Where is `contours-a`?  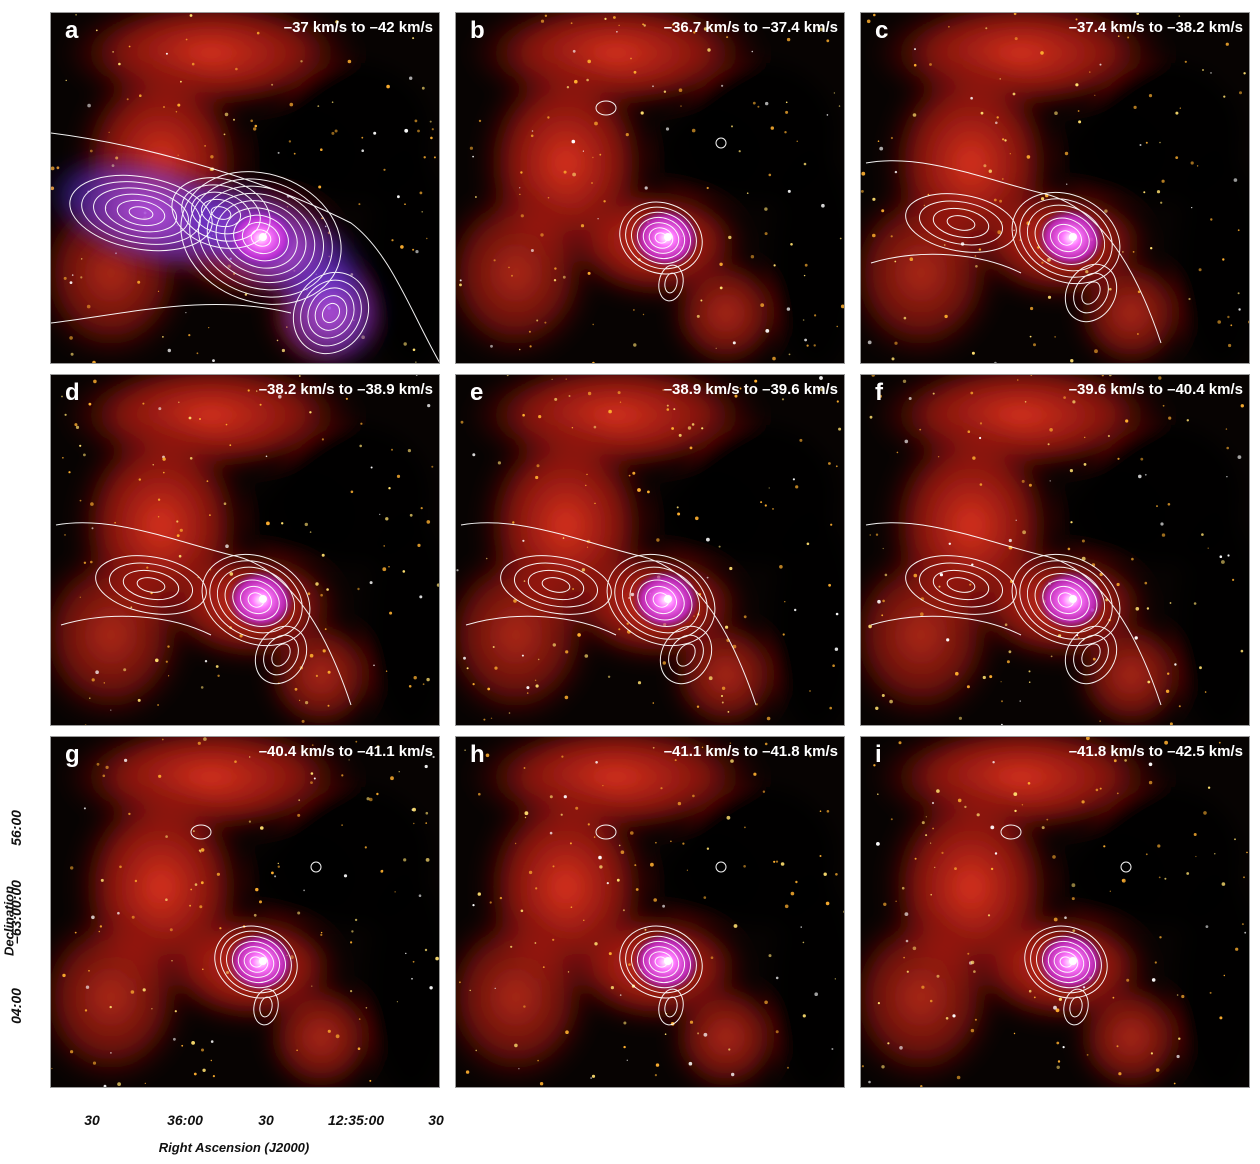
contours-a is located at coordinates (245, 247).